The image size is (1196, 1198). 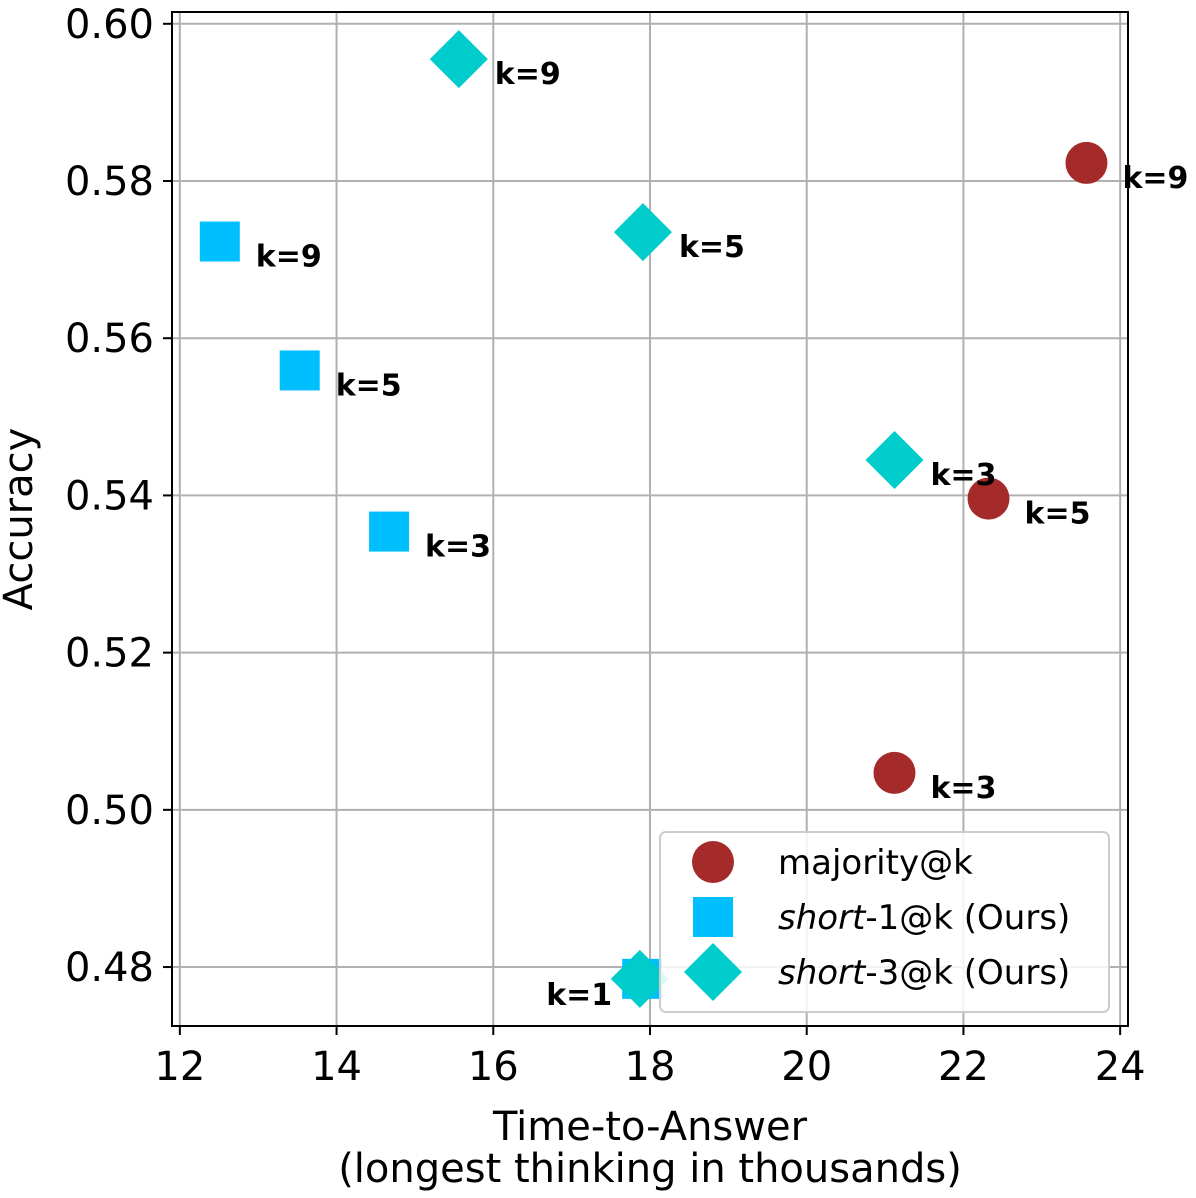 What do you see at coordinates (579, 995) in the screenshot?
I see `point-label: k=1` at bounding box center [579, 995].